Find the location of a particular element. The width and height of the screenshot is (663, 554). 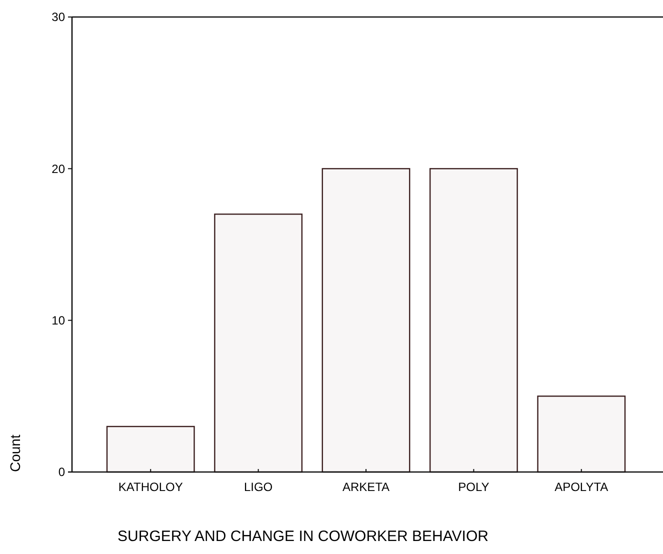

x-tick-label: APOLYTA is located at coordinates (581, 487).